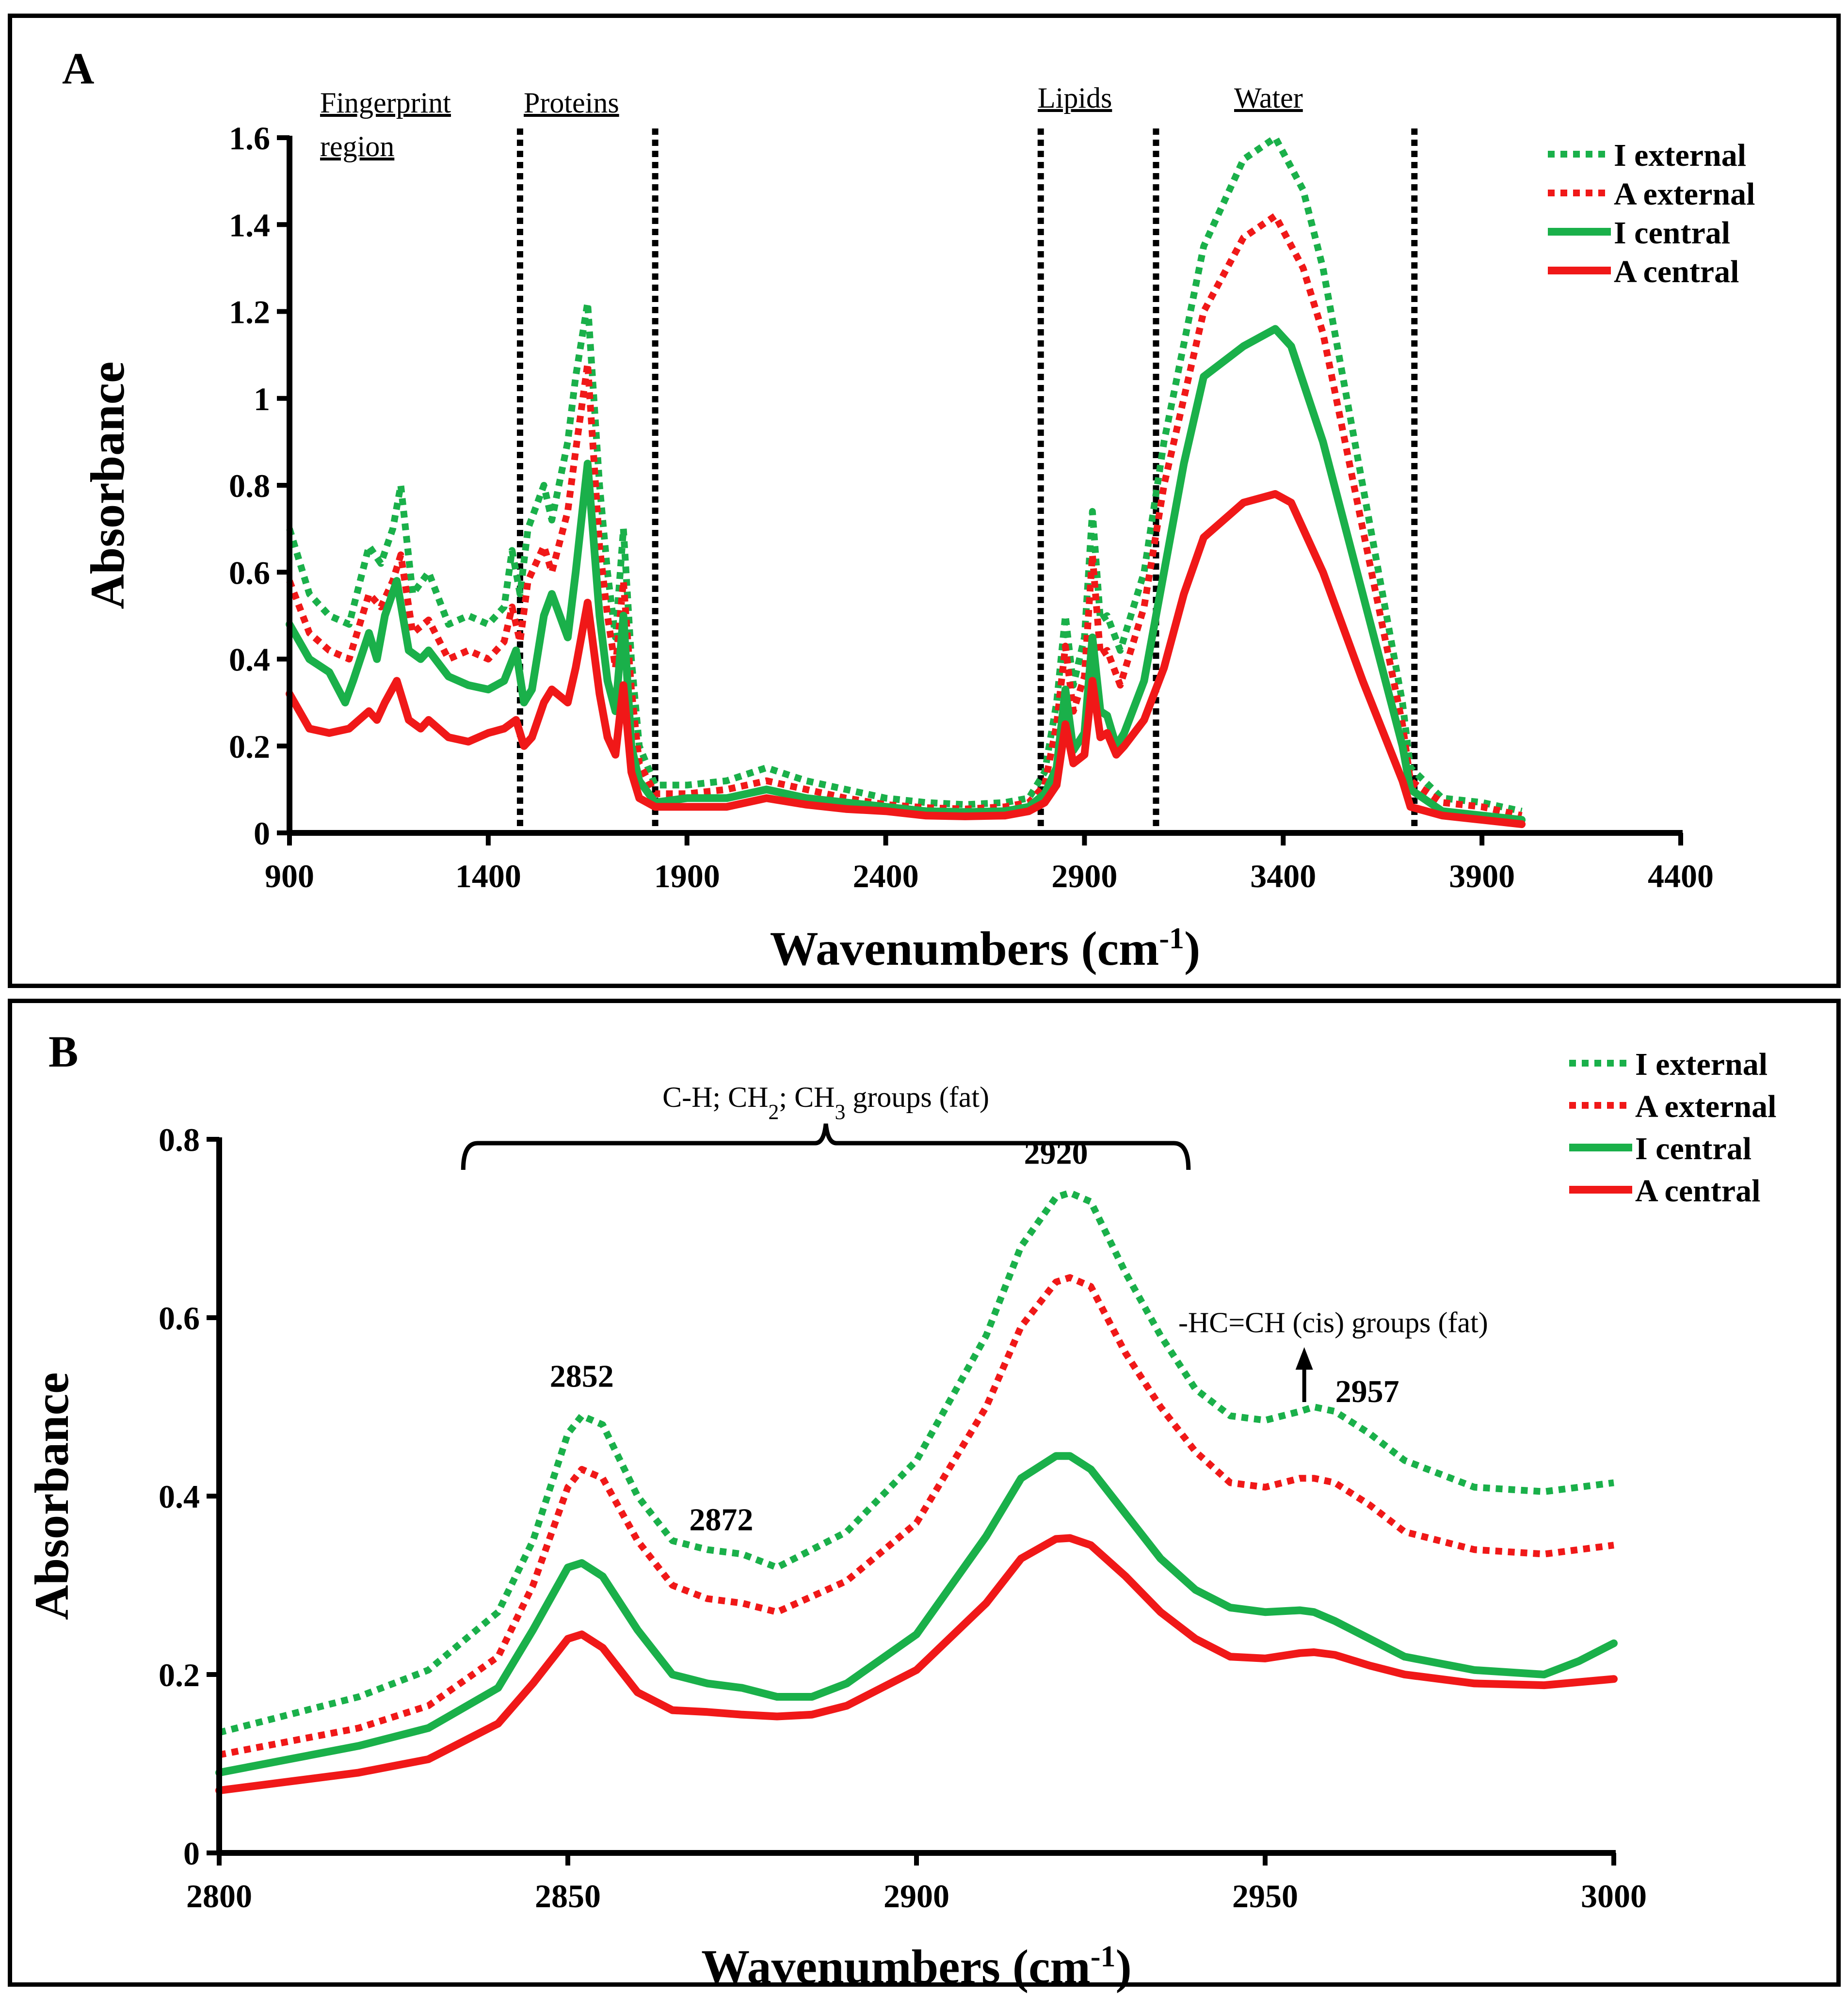  What do you see at coordinates (290, 876) in the screenshot?
I see `x-tick-label: 900` at bounding box center [290, 876].